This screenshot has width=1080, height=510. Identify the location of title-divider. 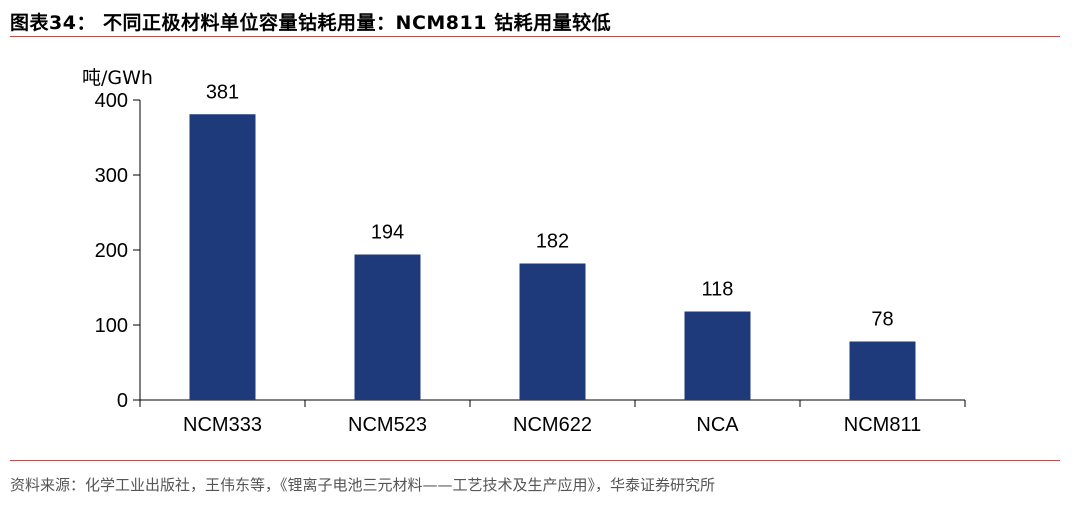
(535, 36).